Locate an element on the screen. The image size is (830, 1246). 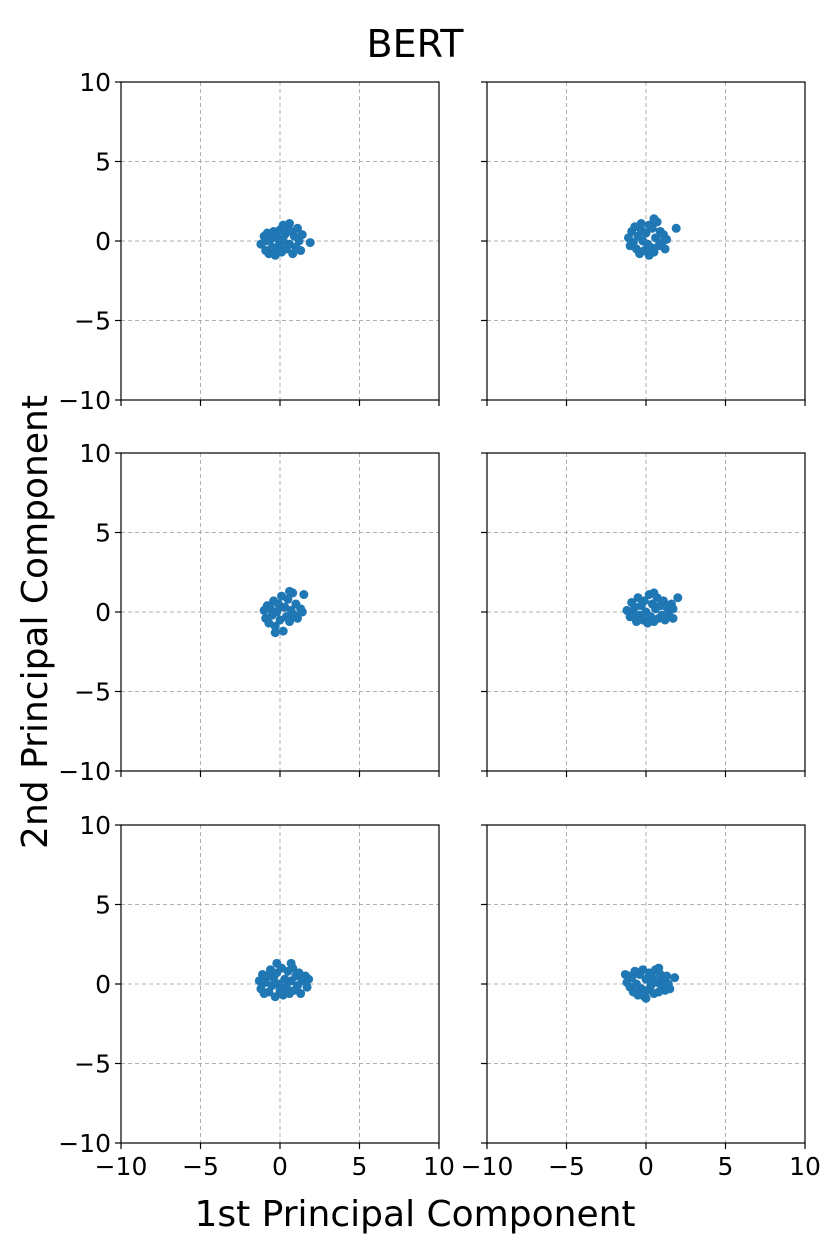
subplot-1: −10 −5 0 5 10 is located at coordinates (249, 241).